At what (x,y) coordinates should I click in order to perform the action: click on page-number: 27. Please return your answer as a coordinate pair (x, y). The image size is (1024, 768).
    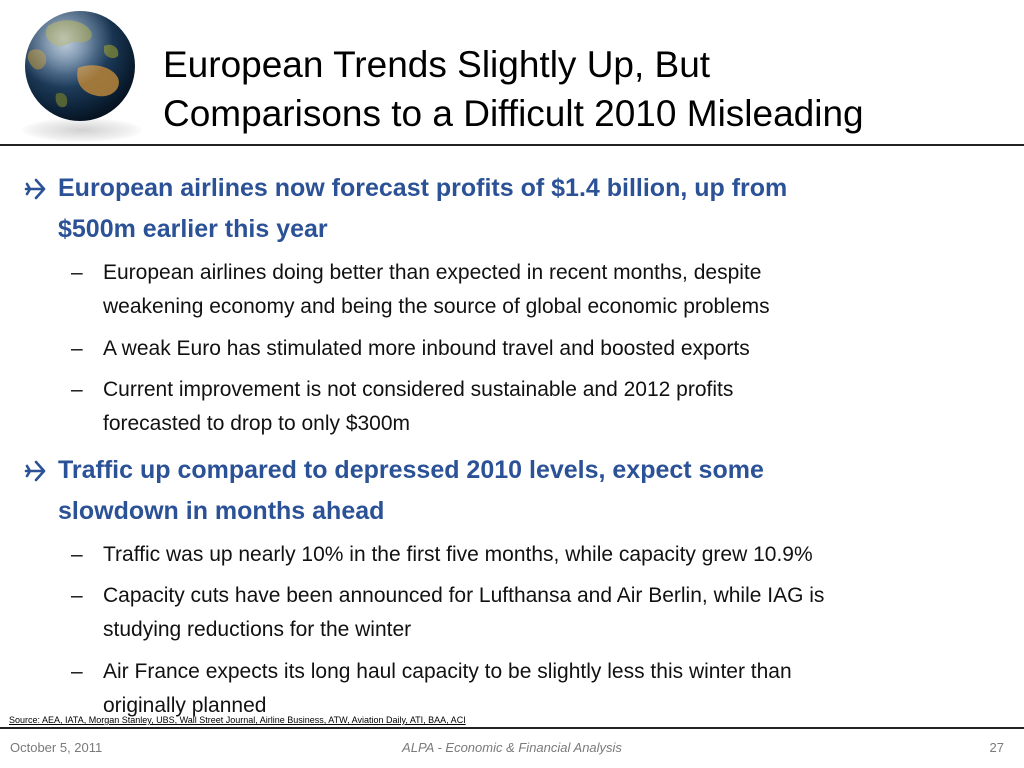
    Looking at the image, I should click on (996, 747).